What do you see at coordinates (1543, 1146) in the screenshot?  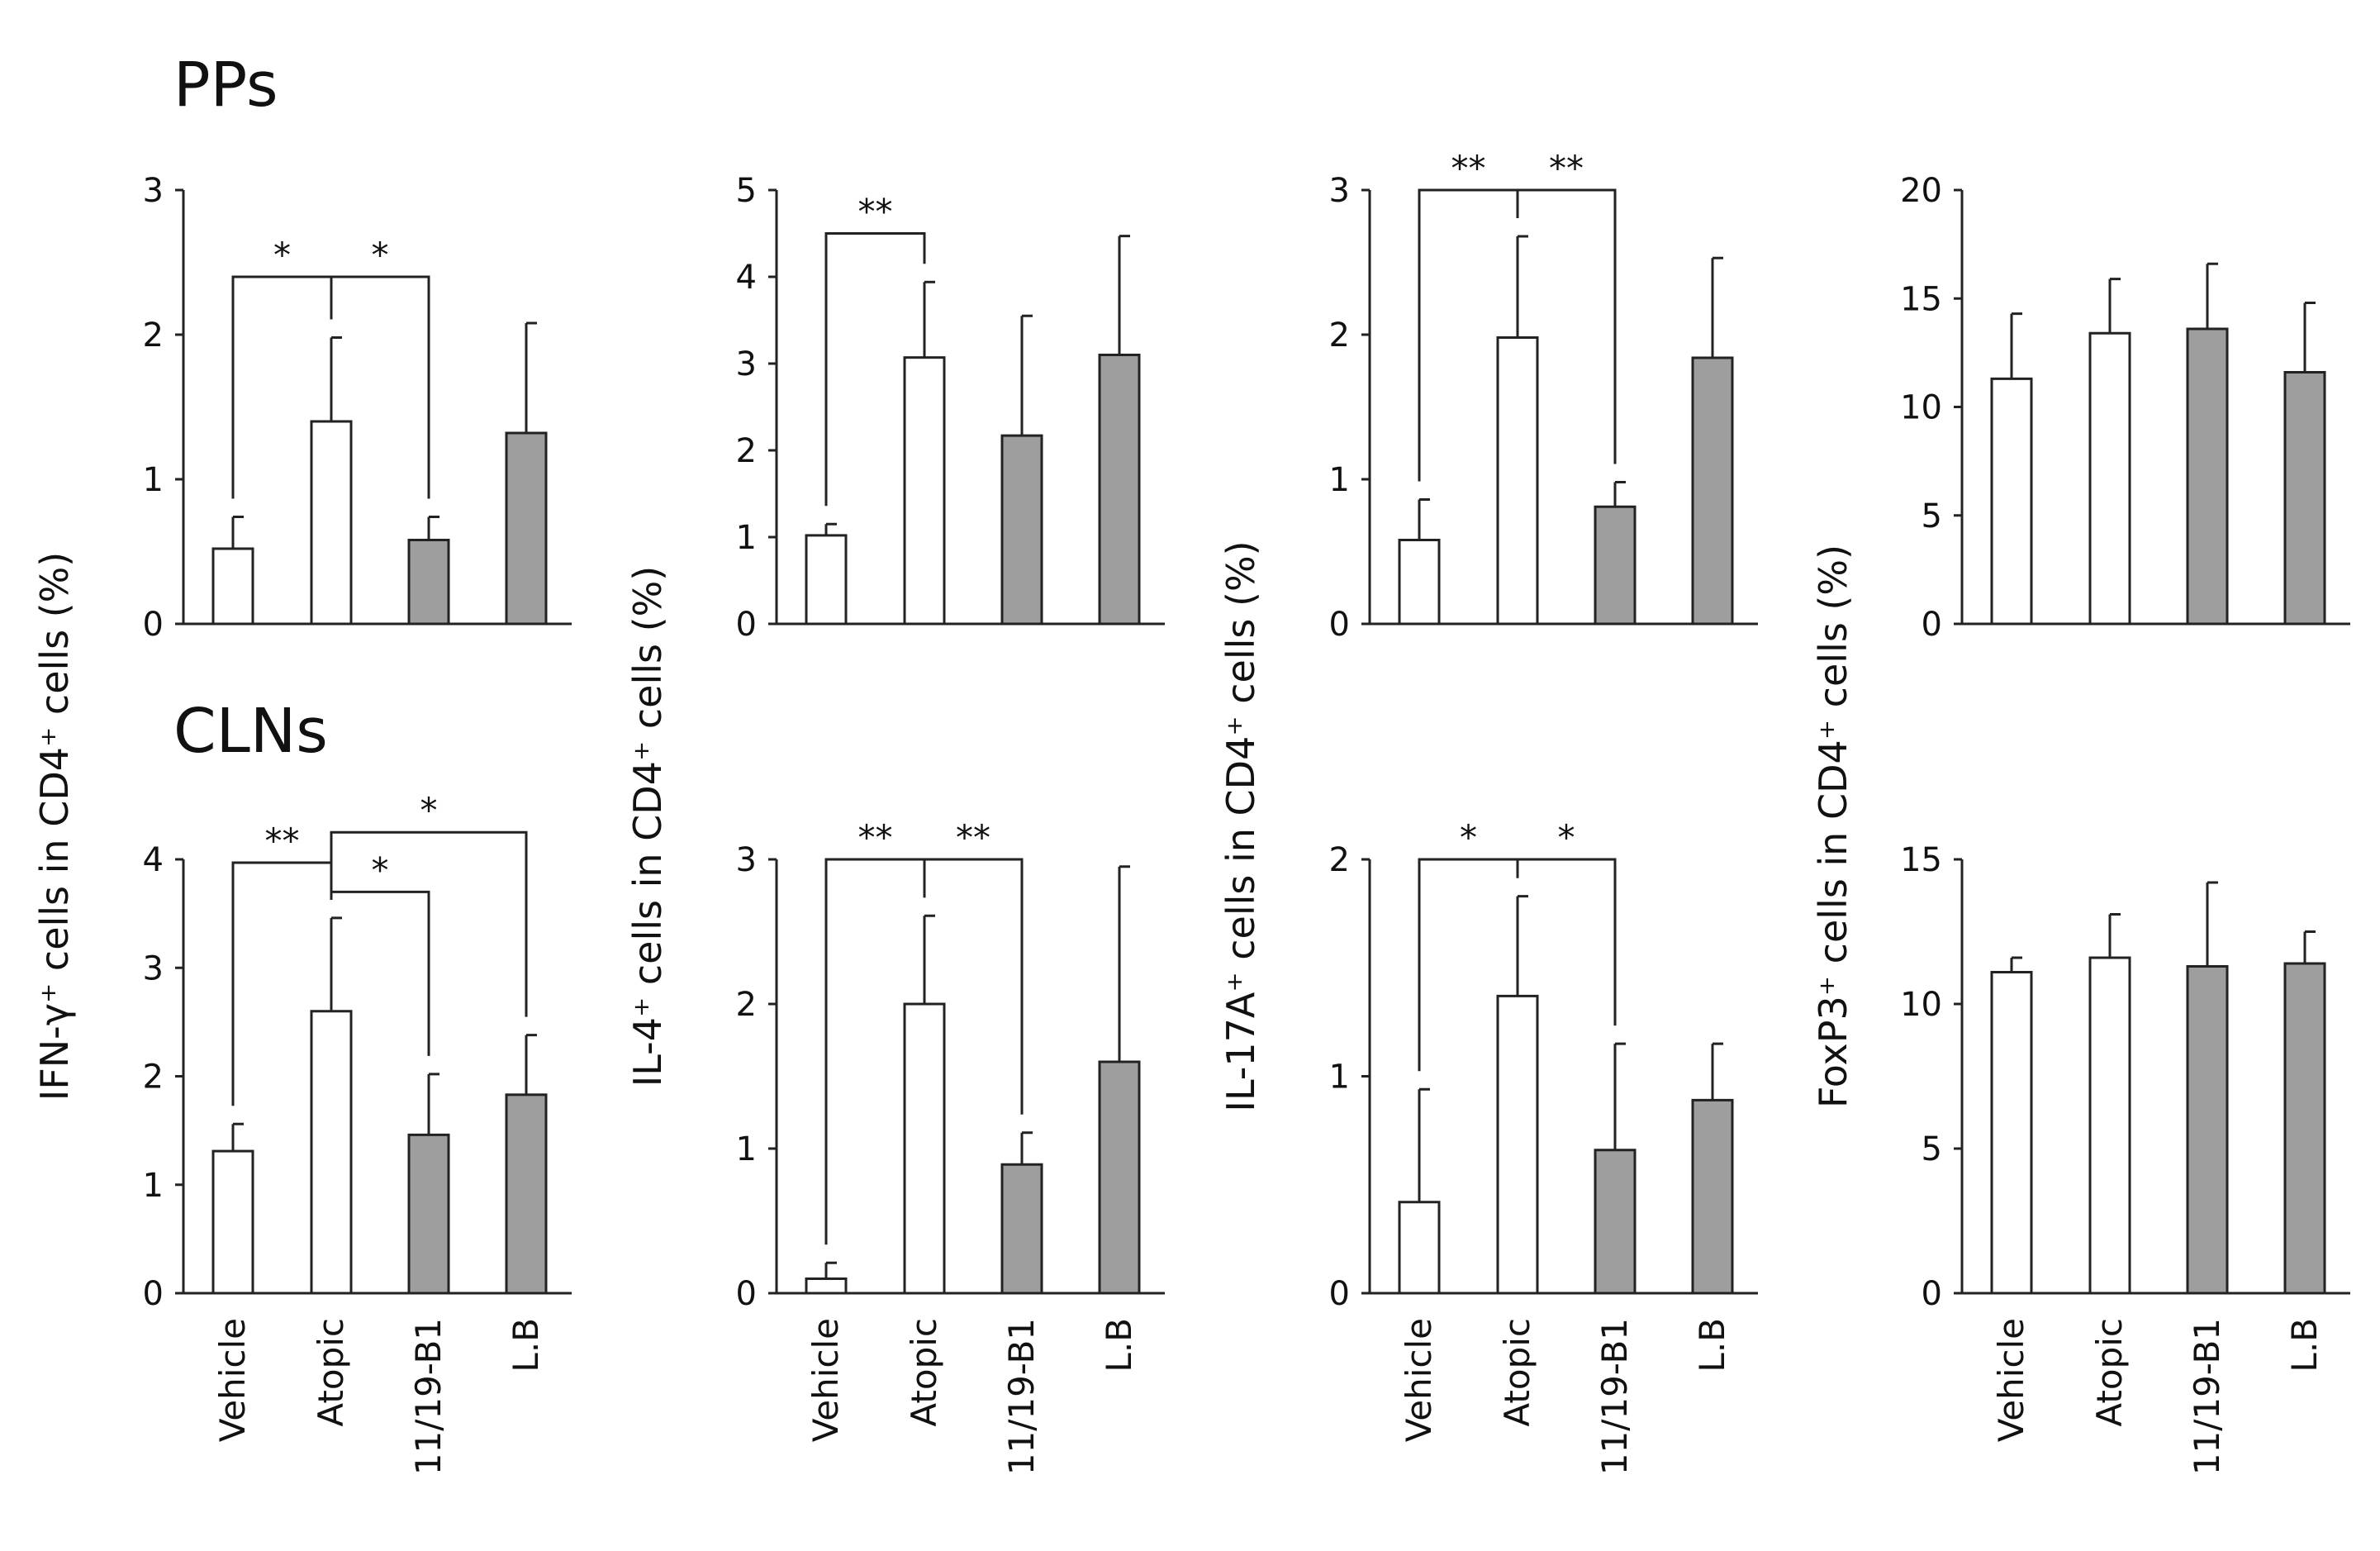 I see `chart-clns-3: 0 1 2 * * Vehicle Atopic 11/19-B1 L.B` at bounding box center [1543, 1146].